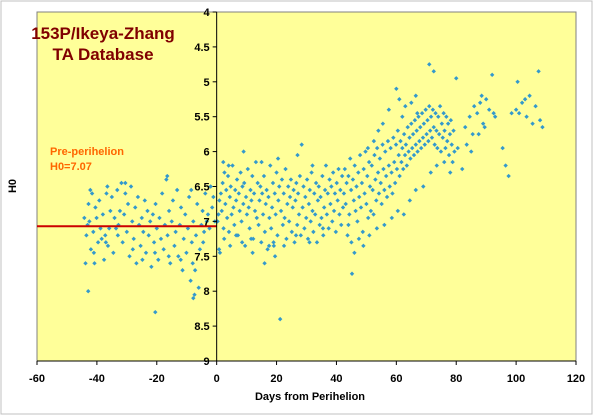 The width and height of the screenshot is (593, 415). Describe the element at coordinates (201, 118) in the screenshot. I see `y-tick-label: 5.5` at that location.